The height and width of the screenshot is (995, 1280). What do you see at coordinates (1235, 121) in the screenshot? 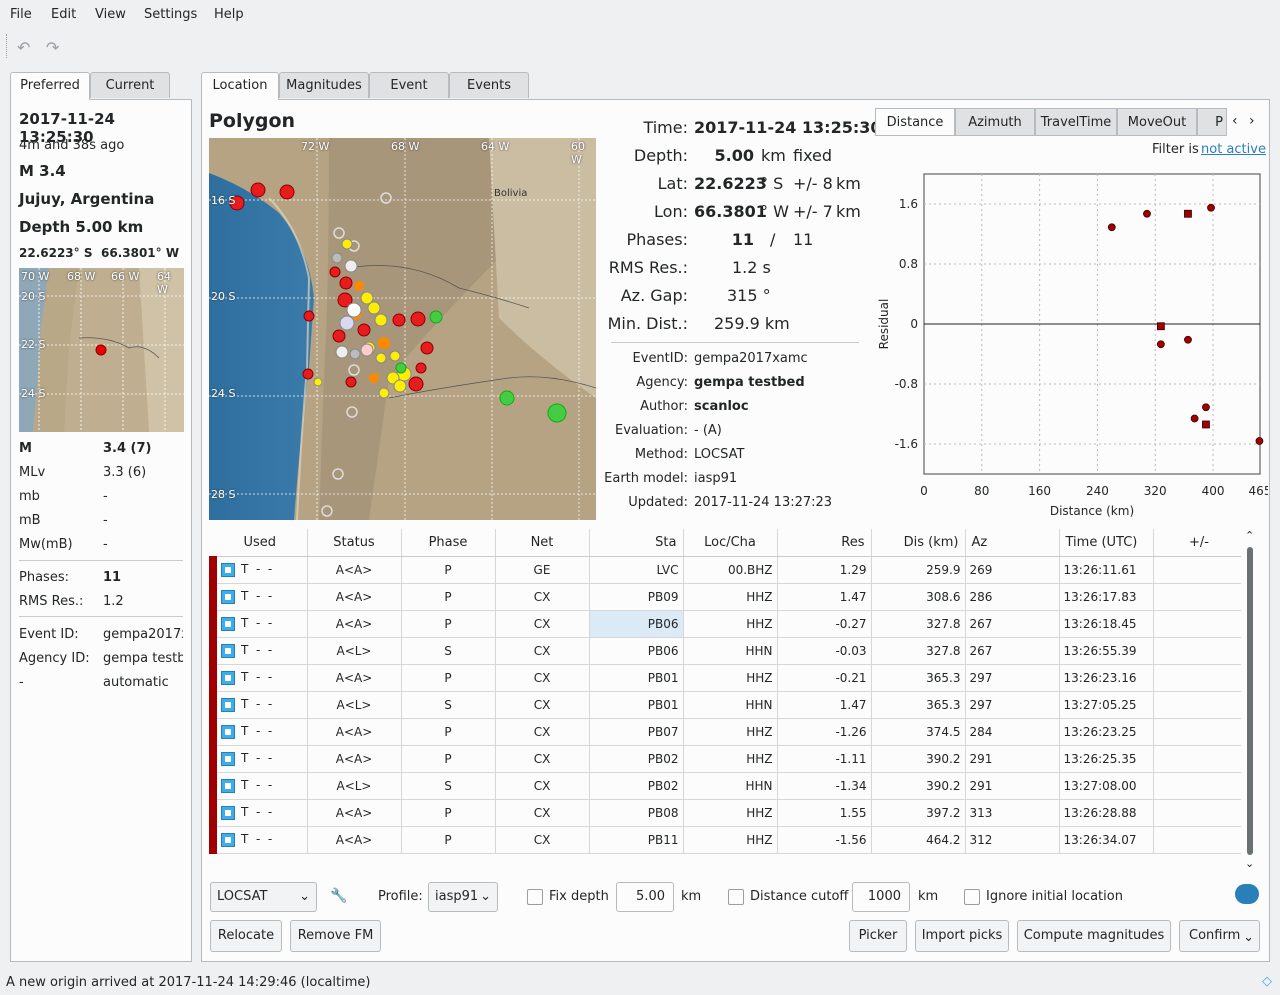
I see `tab-scroll-left-icon: ‹` at bounding box center [1235, 121].